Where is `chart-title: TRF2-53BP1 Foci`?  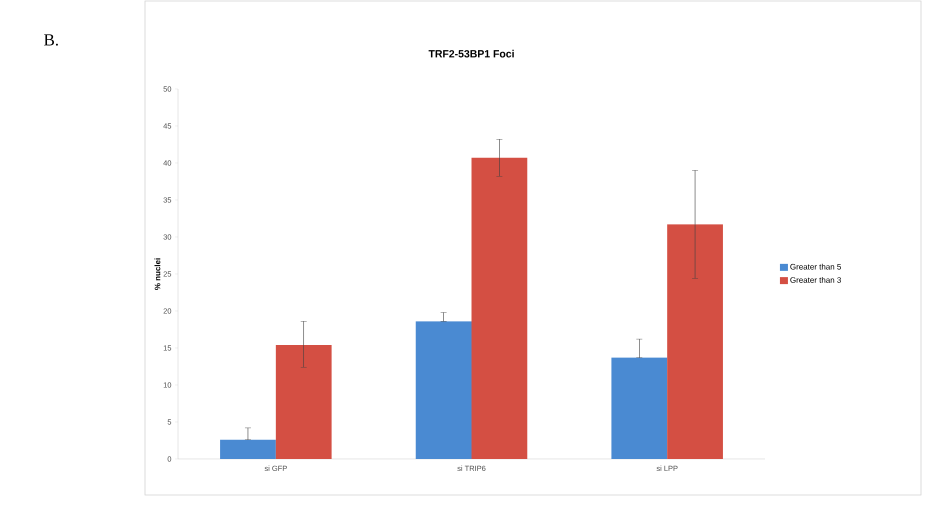
chart-title: TRF2-53BP1 Foci is located at coordinates (471, 54).